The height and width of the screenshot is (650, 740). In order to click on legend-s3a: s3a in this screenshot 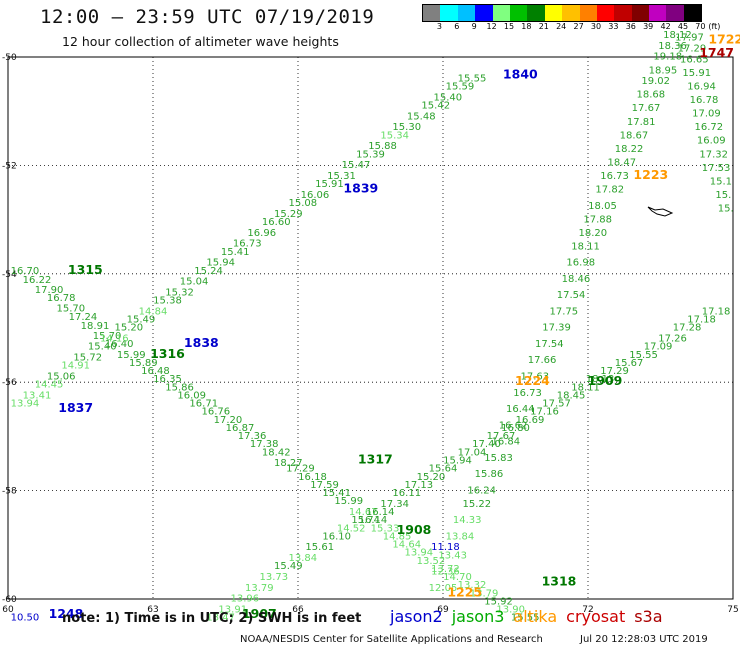, I will do `click(648, 616)`.